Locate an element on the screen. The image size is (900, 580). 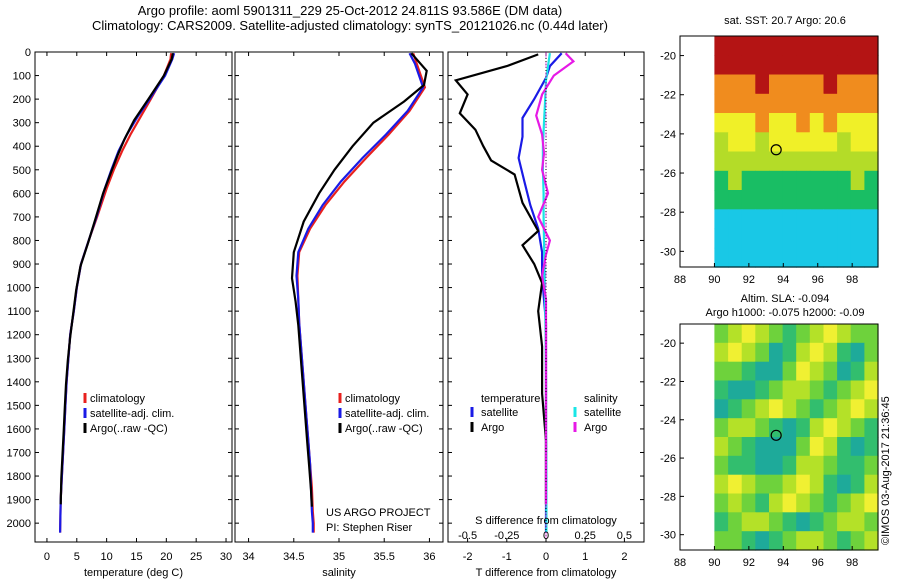
map-y-tick-label: -22 is located at coordinates (668, 96).